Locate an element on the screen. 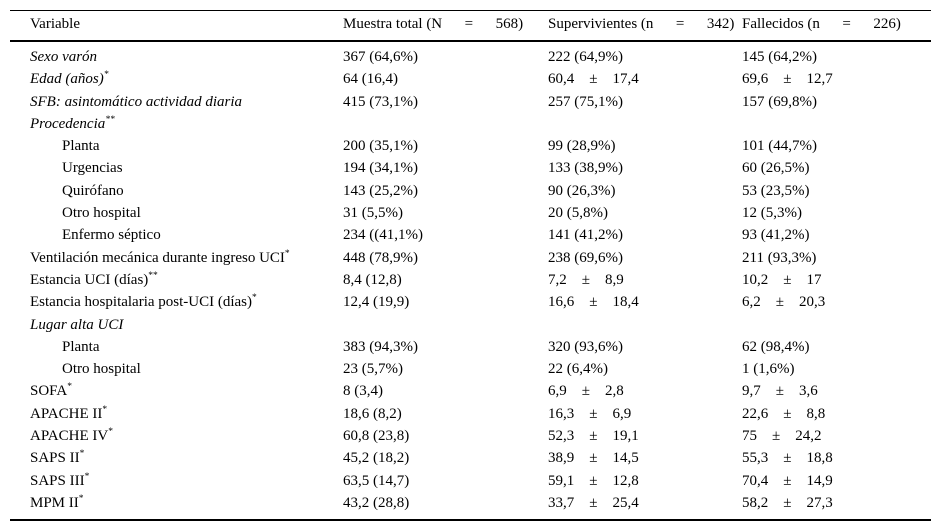  table-row-procedencia: Procedencia** is located at coordinates (470, 124).